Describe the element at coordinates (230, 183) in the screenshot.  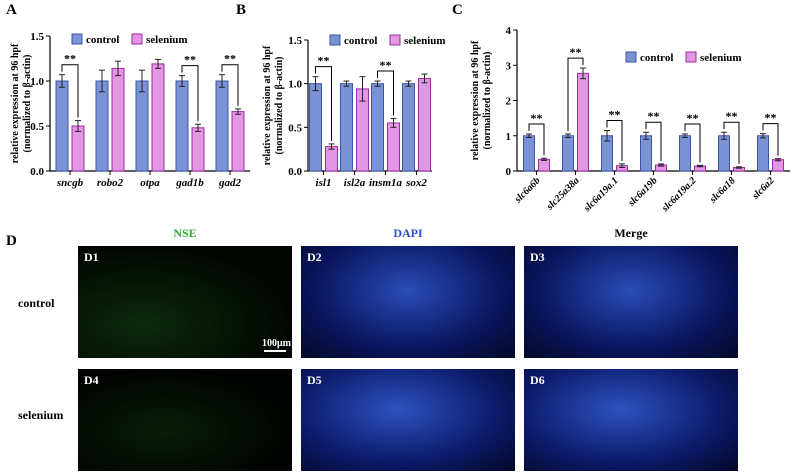
I see `x-tick-label: gad2` at that location.